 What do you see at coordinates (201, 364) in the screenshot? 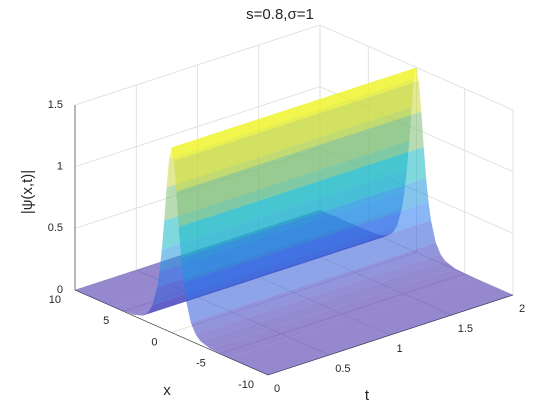
I see `y-tick-label: -5` at bounding box center [201, 364].